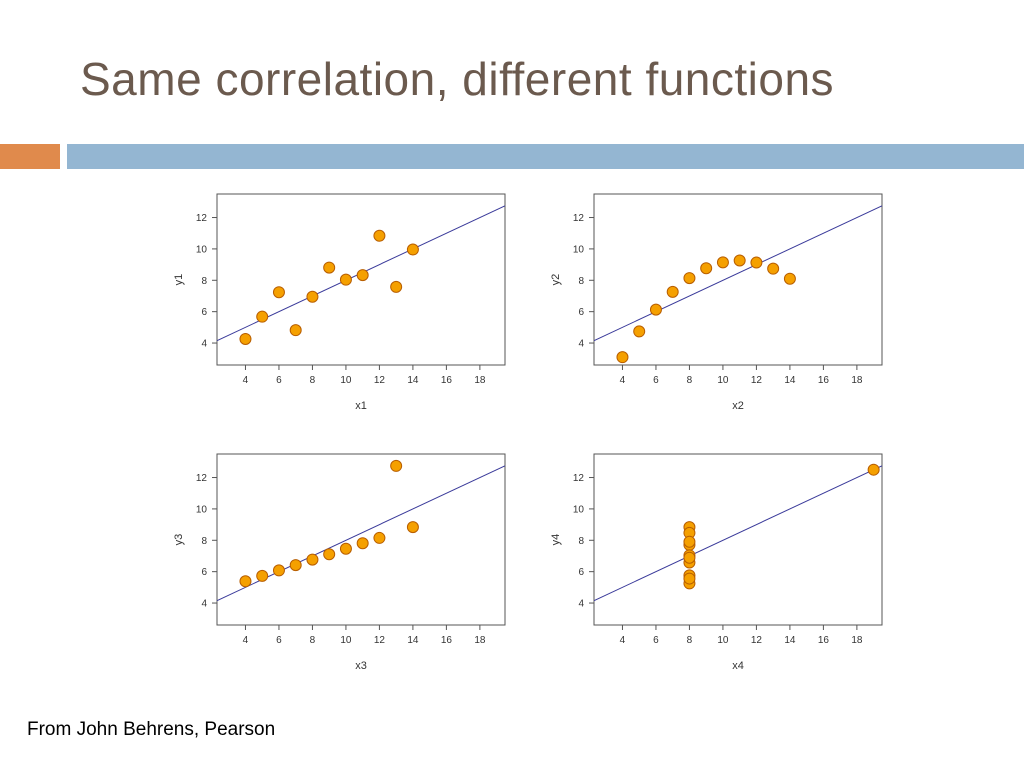 The height and width of the screenshot is (768, 1024). Describe the element at coordinates (738, 666) in the screenshot. I see `x-axis-label: x4` at that location.